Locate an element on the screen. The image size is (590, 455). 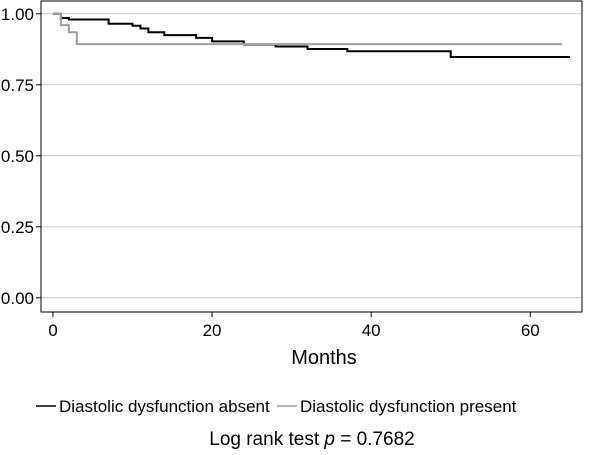
x-tick-label-2: 40 is located at coordinates (371, 330).